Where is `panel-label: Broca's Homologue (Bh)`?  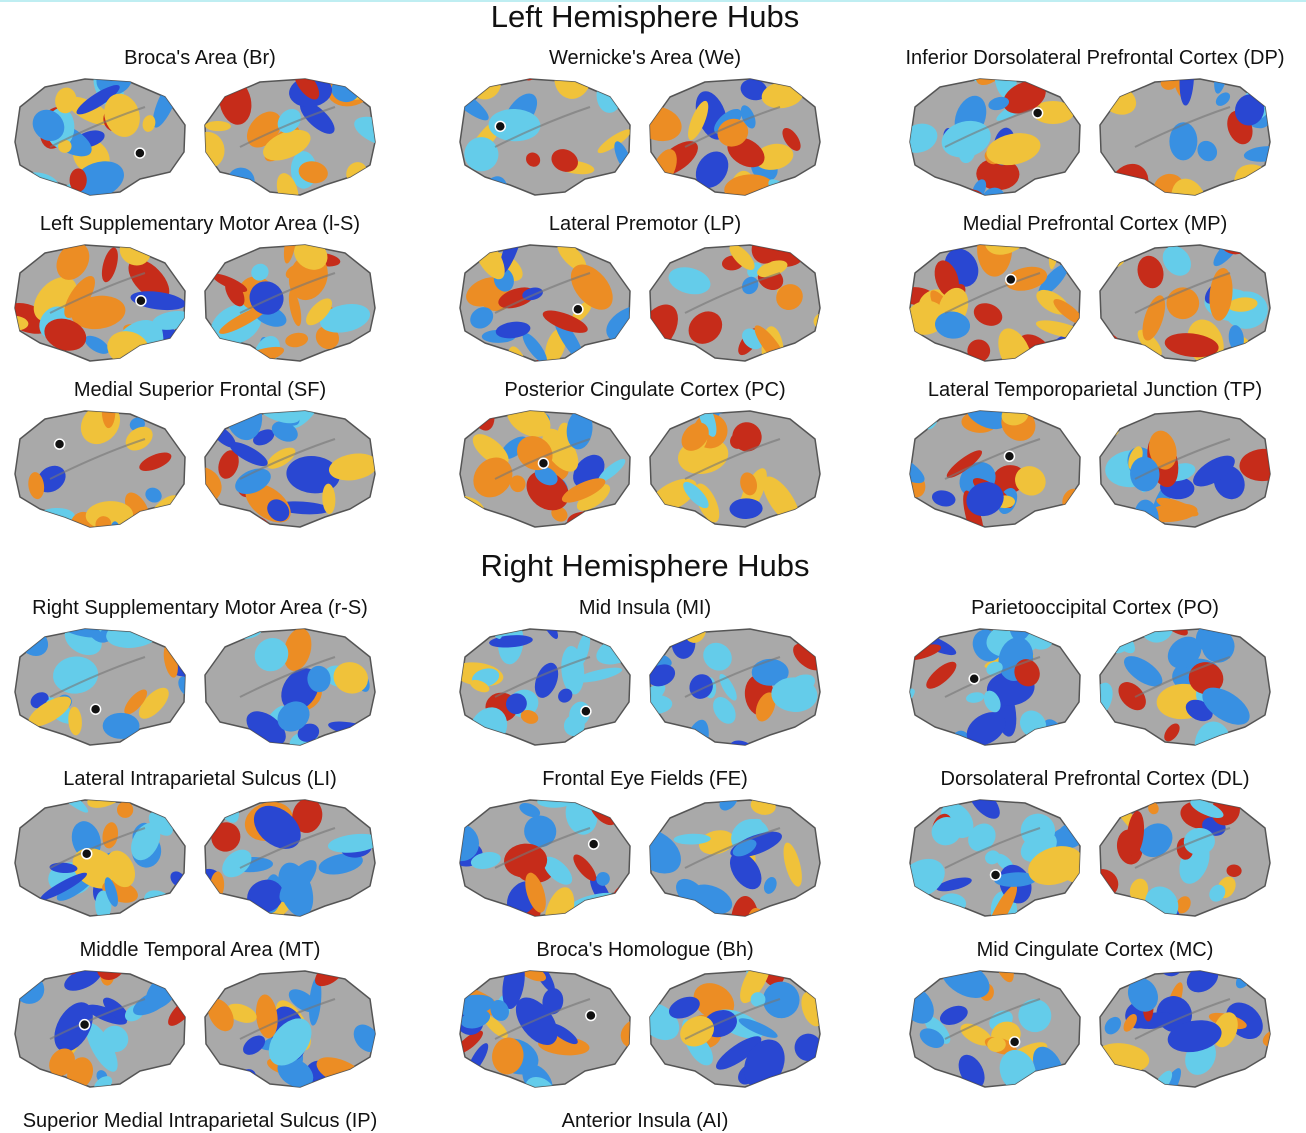 panel-label: Broca's Homologue (Bh) is located at coordinates (644, 950).